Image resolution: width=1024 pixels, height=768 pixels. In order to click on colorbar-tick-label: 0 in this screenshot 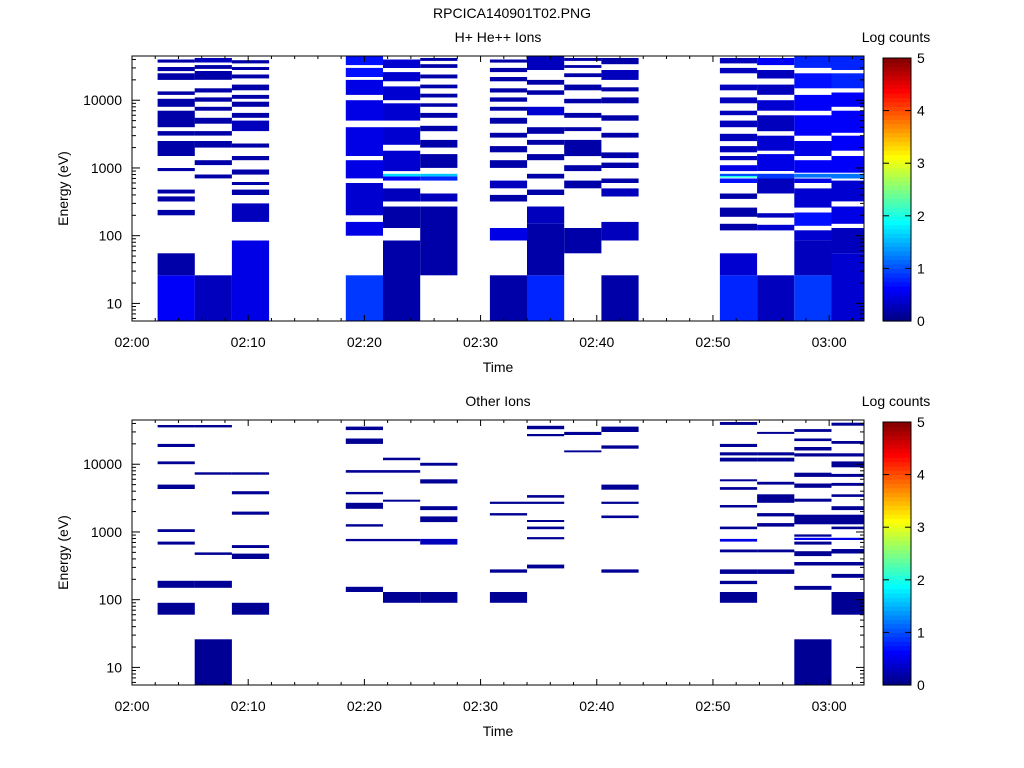, I will do `click(921, 685)`.